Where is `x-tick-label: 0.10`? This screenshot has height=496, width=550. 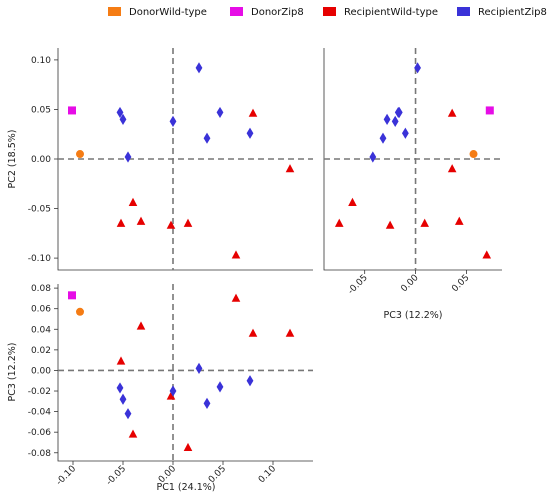
x-tick-label: 0.10 is located at coordinates (267, 474).